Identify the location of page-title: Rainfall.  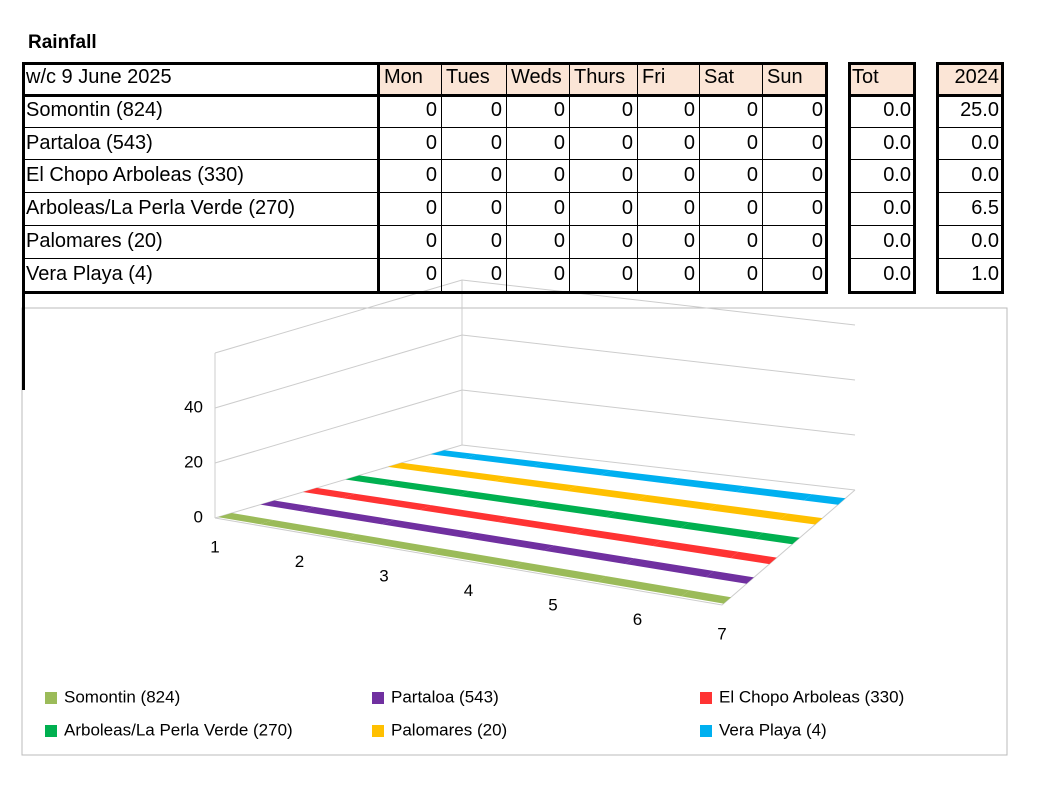
(62, 42).